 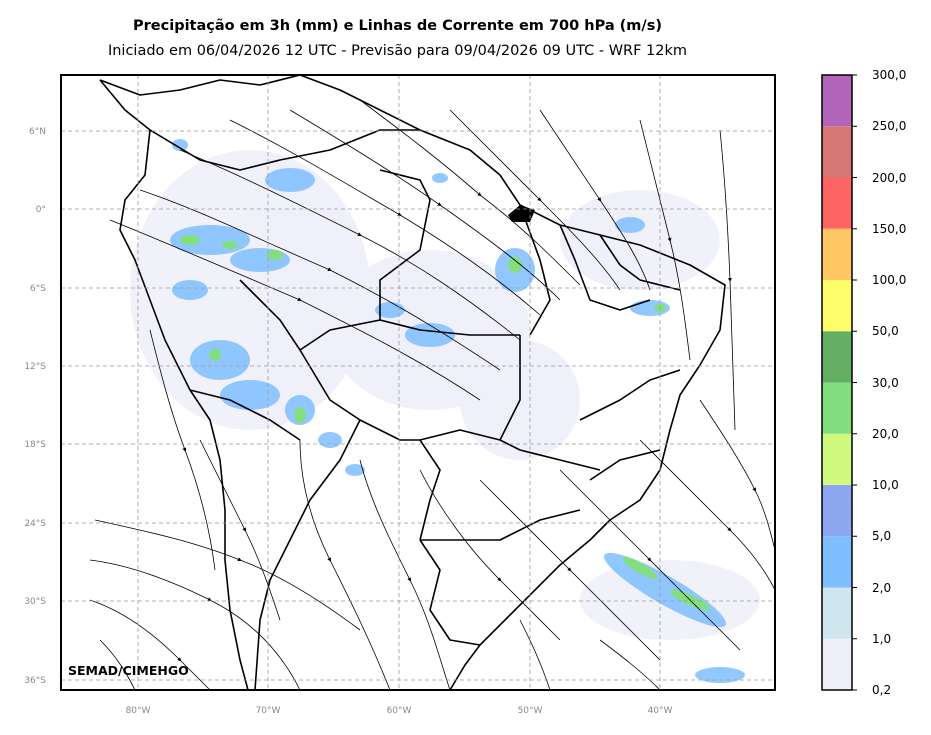 I want to click on credit-label: SEMAD/CIMEHGO, so click(x=128, y=670).